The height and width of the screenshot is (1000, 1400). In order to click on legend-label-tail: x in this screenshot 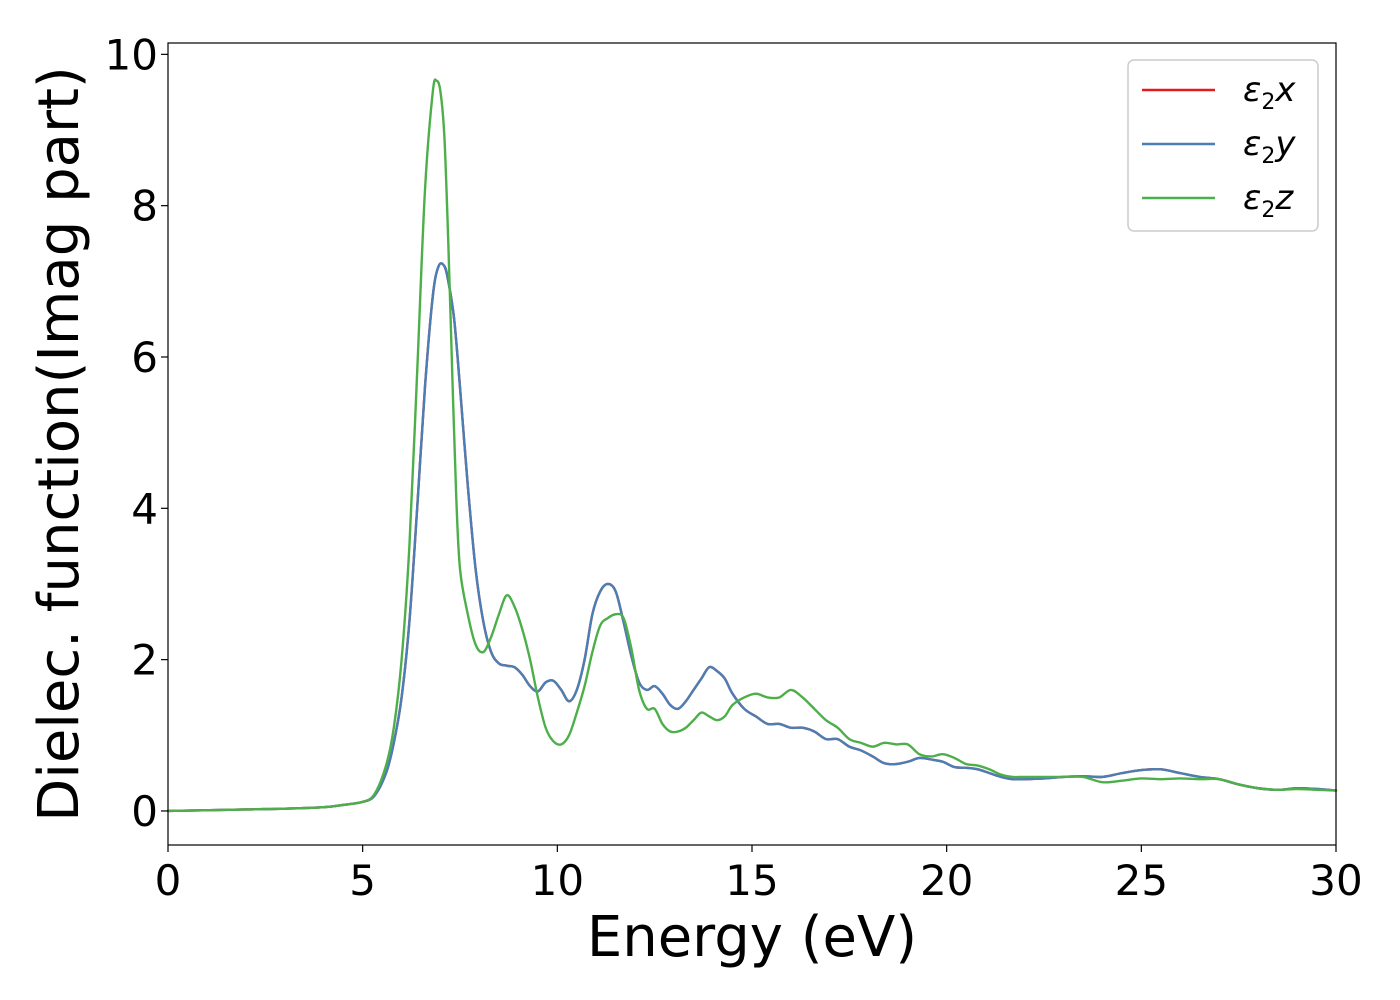, I will do `click(1285, 90)`.